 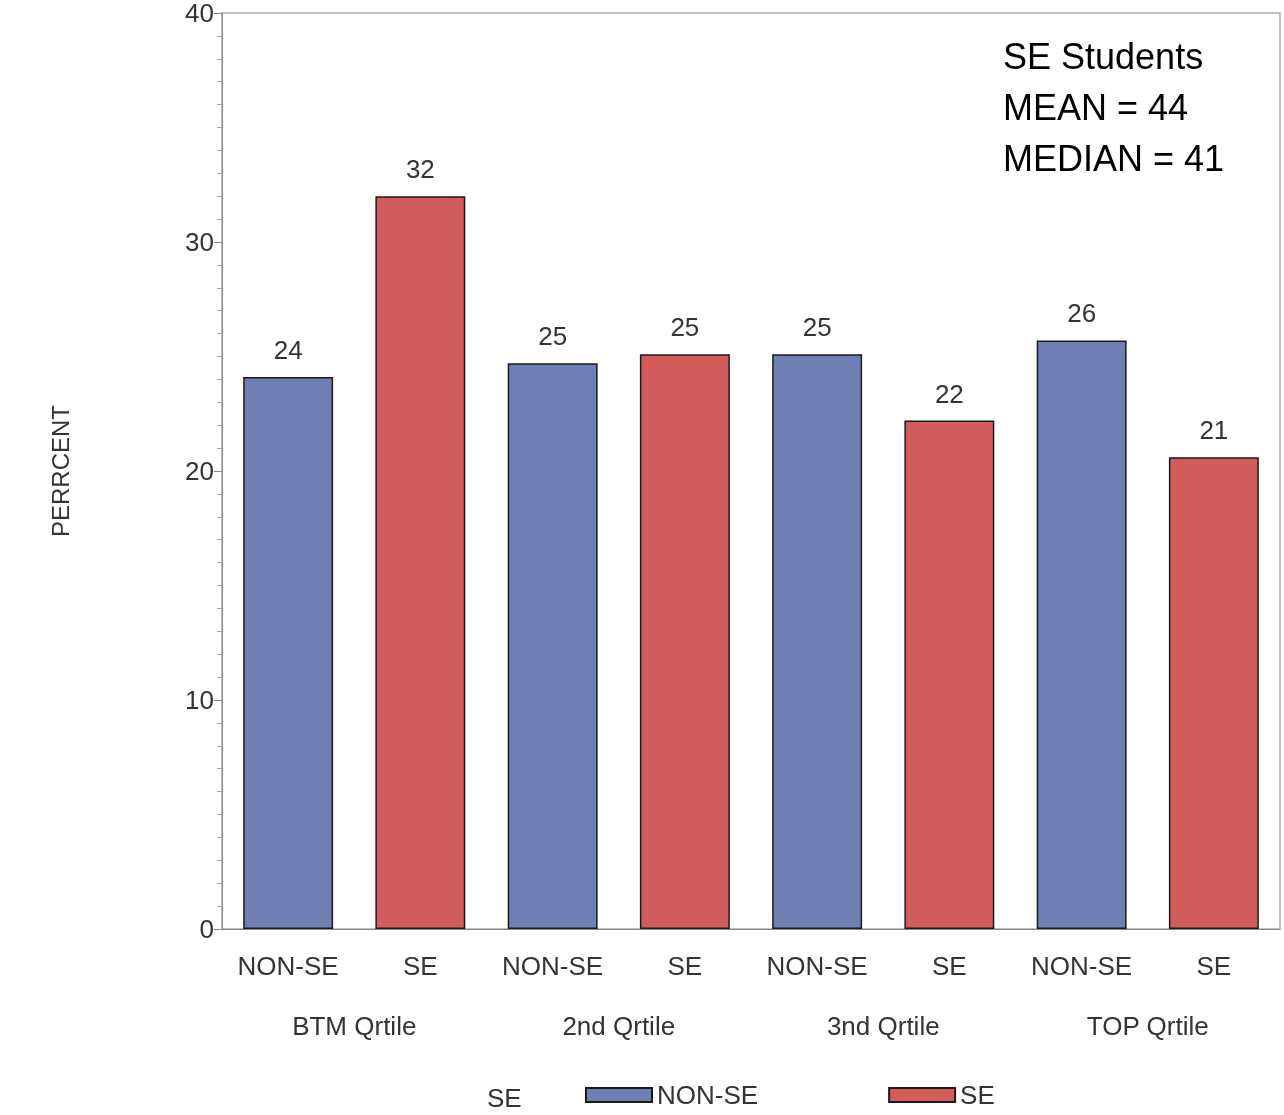 I want to click on x-tick-label: BTM Qrtile, so click(x=354, y=1026).